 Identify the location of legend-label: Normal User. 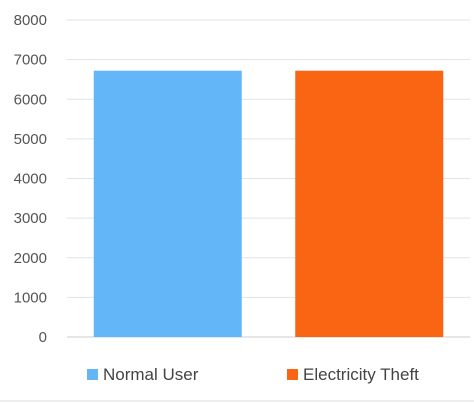
(151, 374).